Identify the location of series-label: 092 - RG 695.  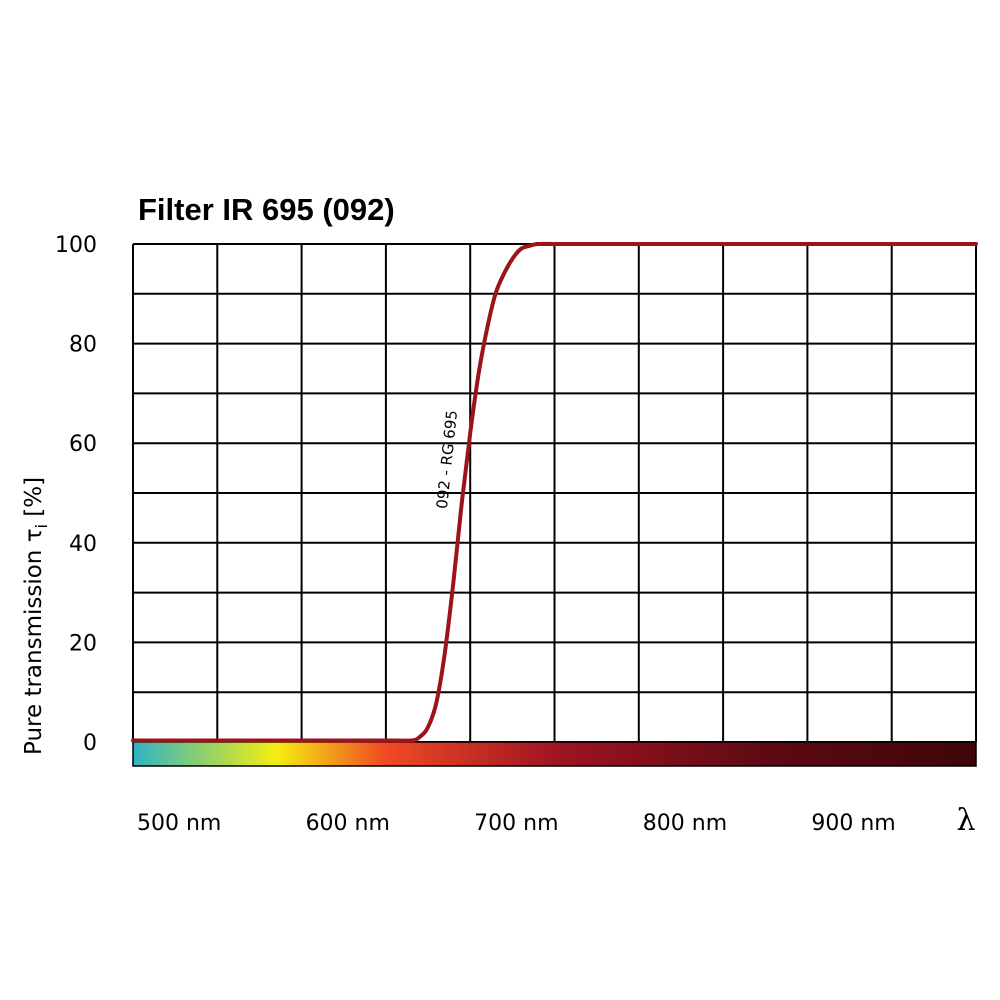
(447, 459).